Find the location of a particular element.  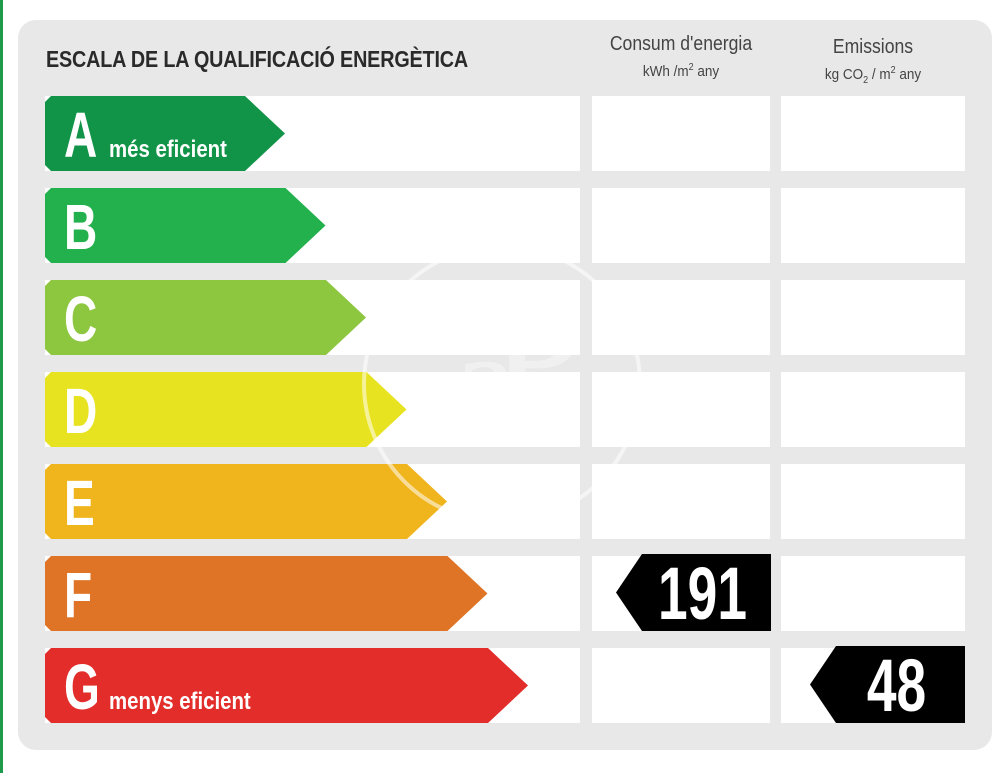

emissions-column-title: Emissions is located at coordinates (873, 47).